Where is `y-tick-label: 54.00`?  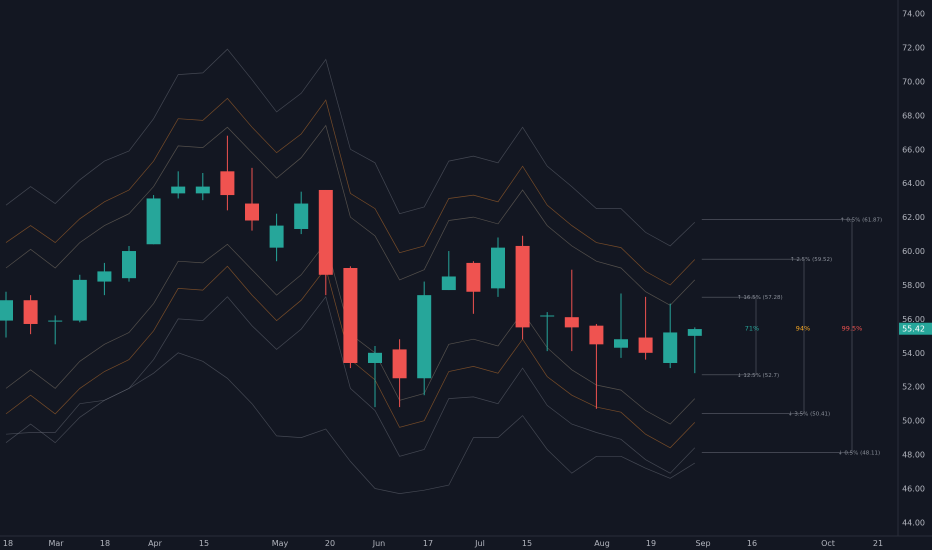 y-tick-label: 54.00 is located at coordinates (913, 353).